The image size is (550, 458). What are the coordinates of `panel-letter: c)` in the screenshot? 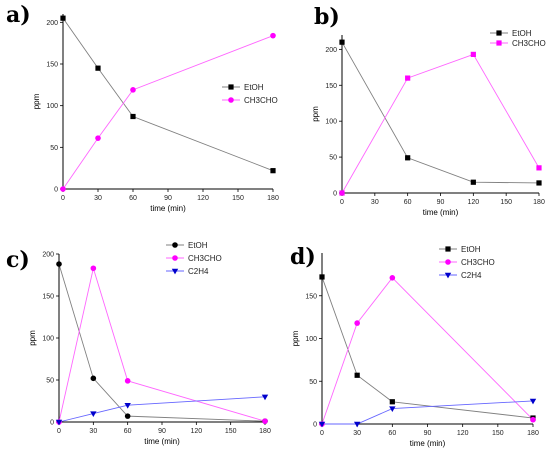 It's located at (18, 260).